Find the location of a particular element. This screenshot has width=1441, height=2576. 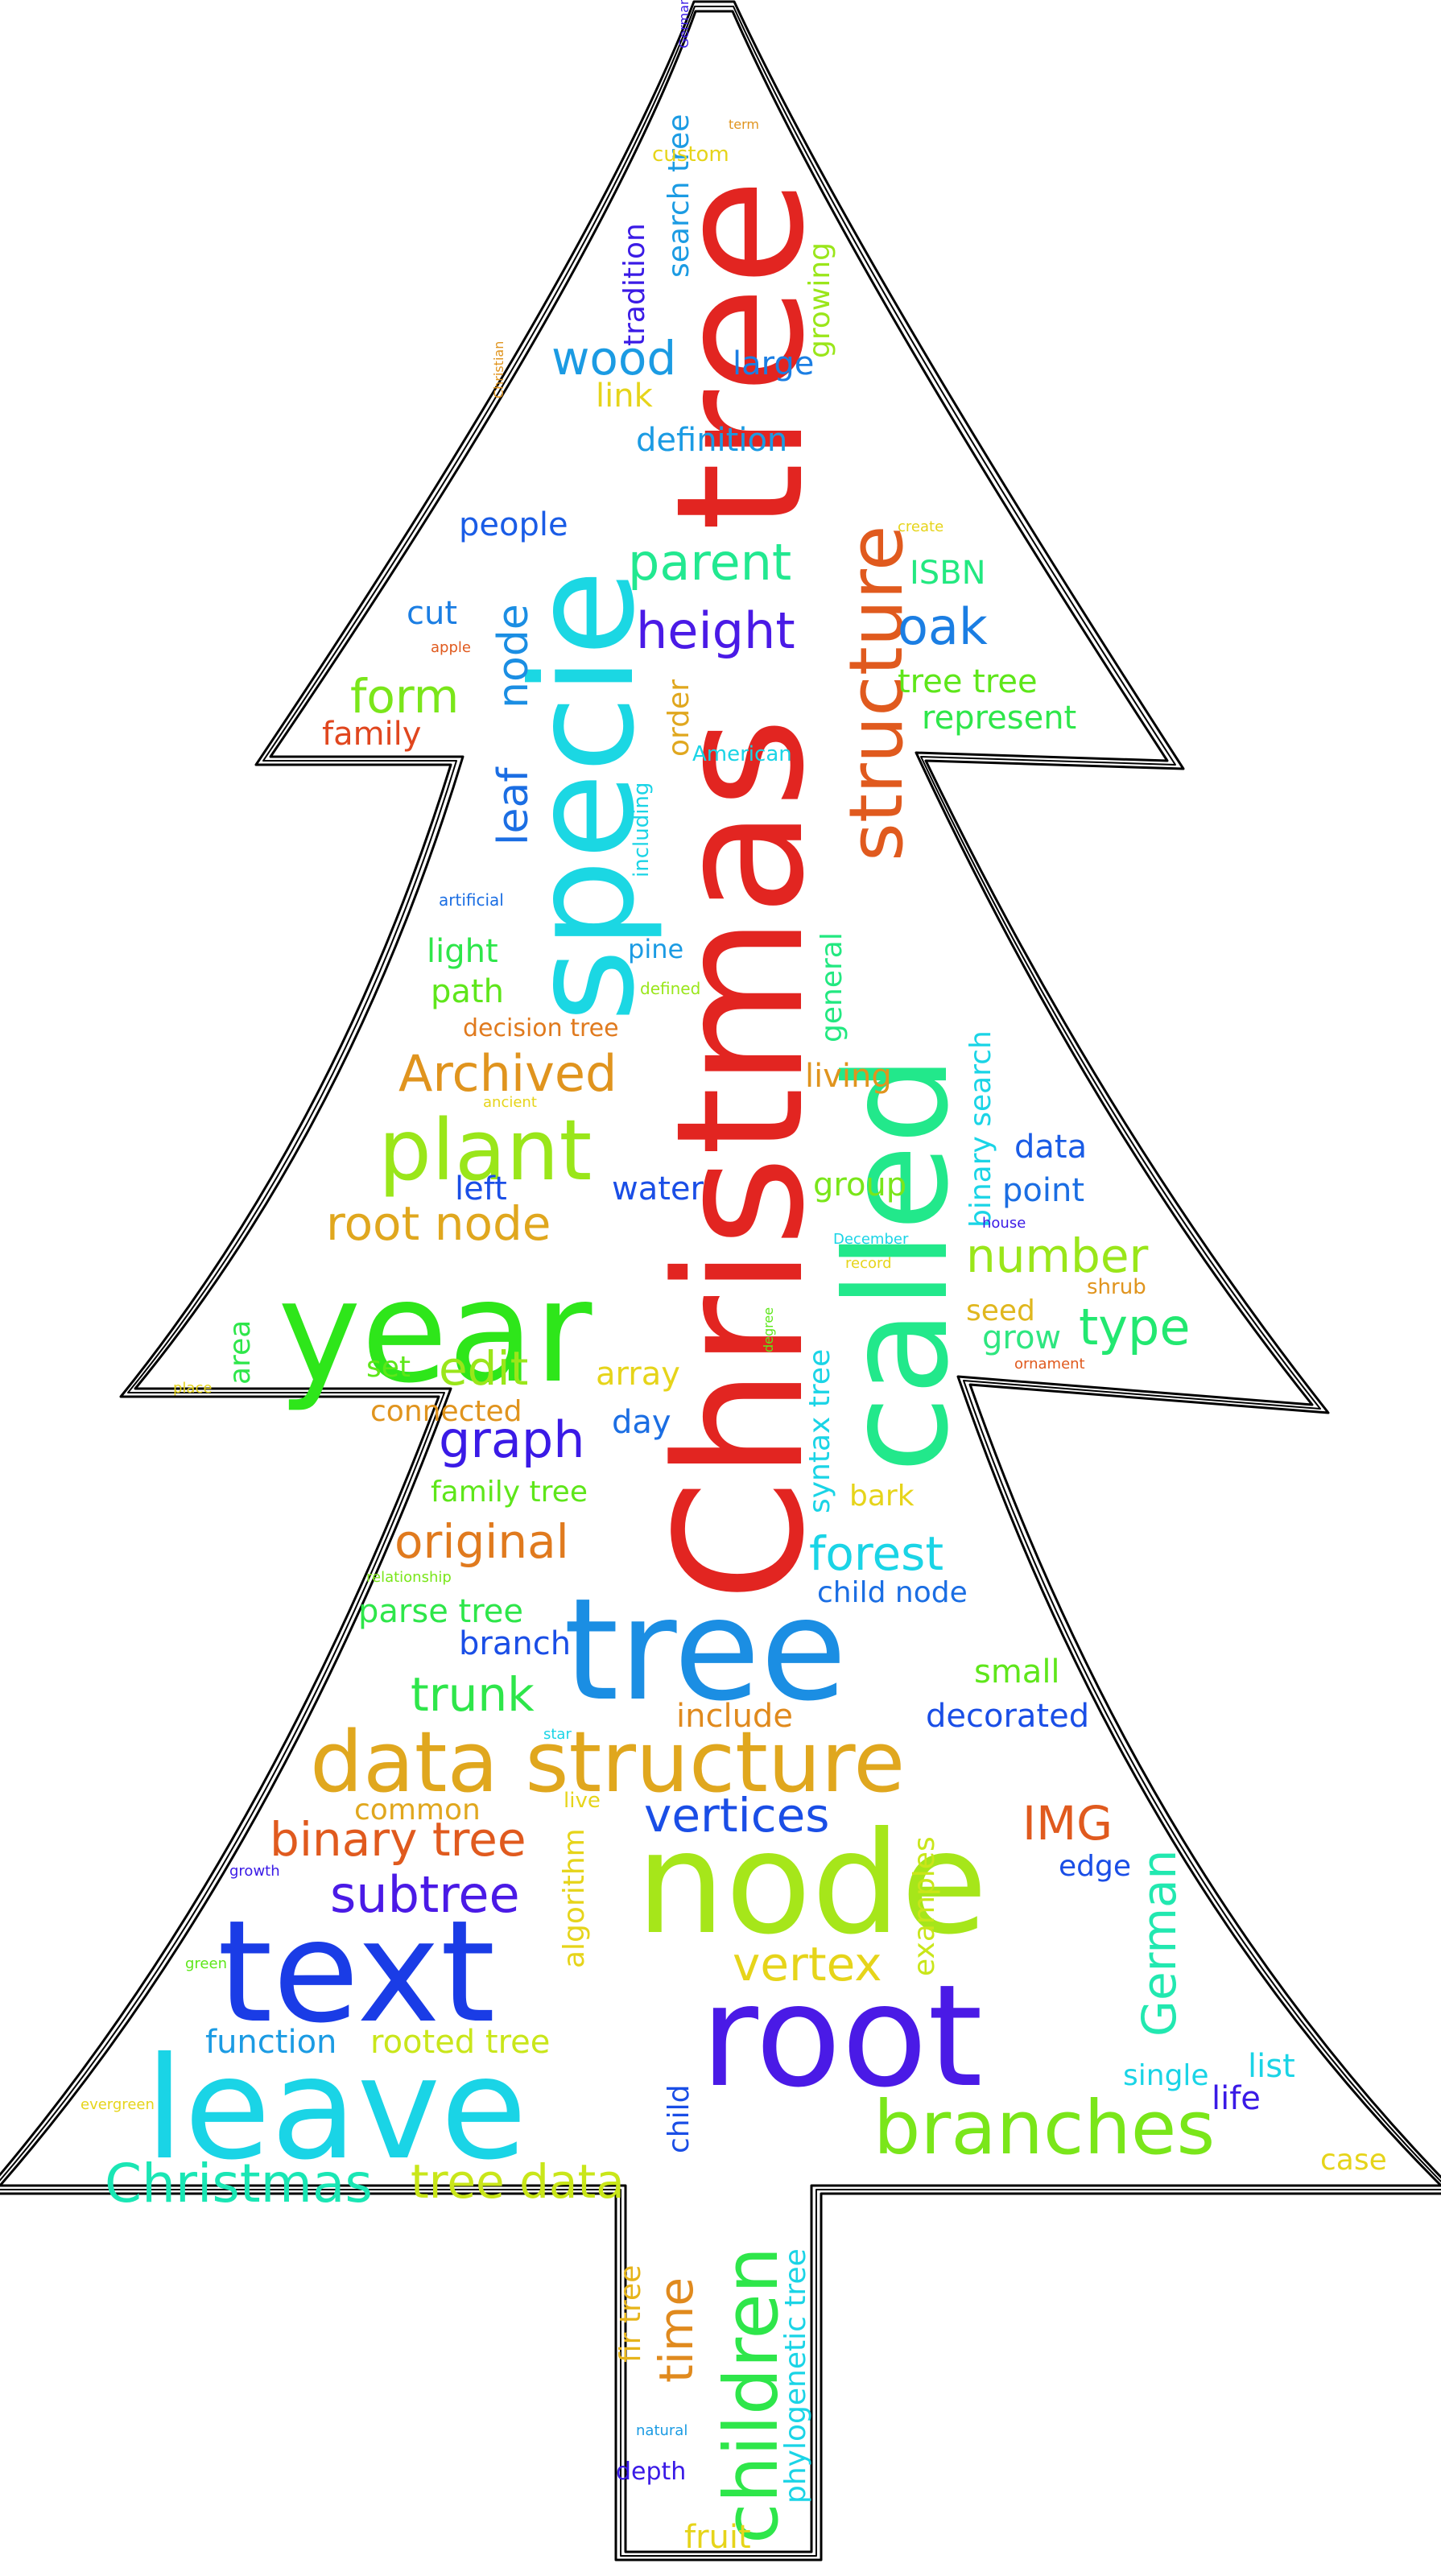

word: green is located at coordinates (206, 1963).